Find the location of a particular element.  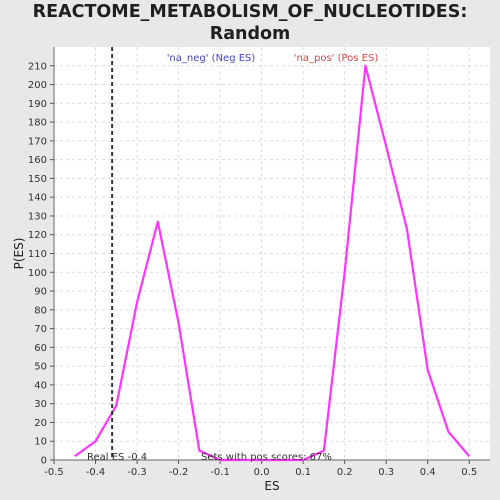

x-tick-label: -0.4 is located at coordinates (96, 472).